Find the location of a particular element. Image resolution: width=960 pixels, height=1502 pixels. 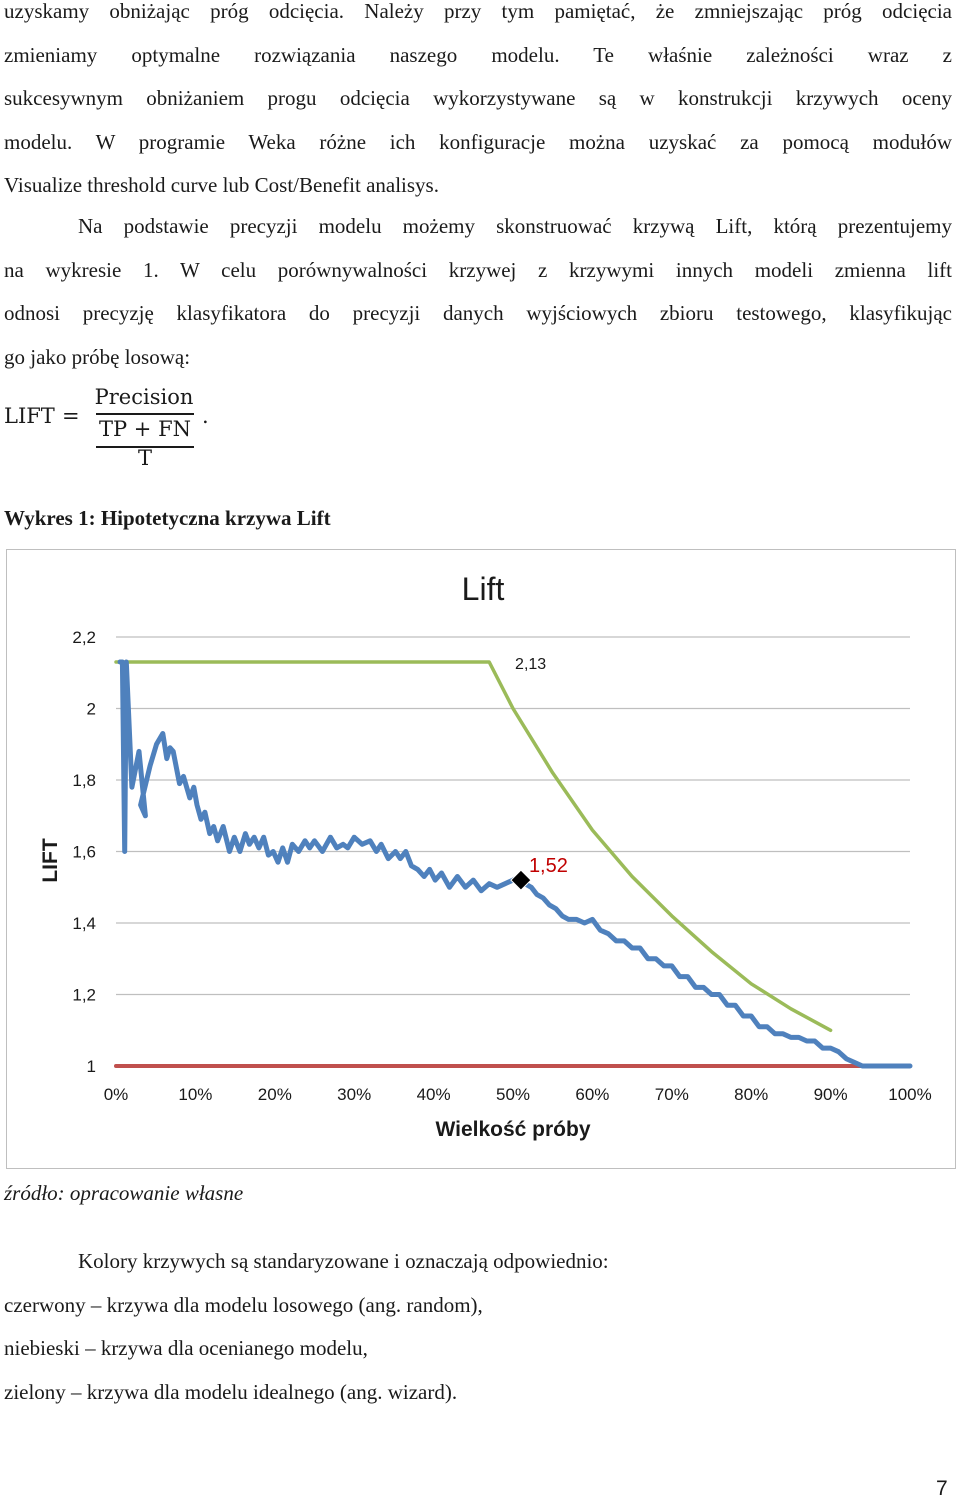

formula-denominator-bottom: T is located at coordinates (144, 458).